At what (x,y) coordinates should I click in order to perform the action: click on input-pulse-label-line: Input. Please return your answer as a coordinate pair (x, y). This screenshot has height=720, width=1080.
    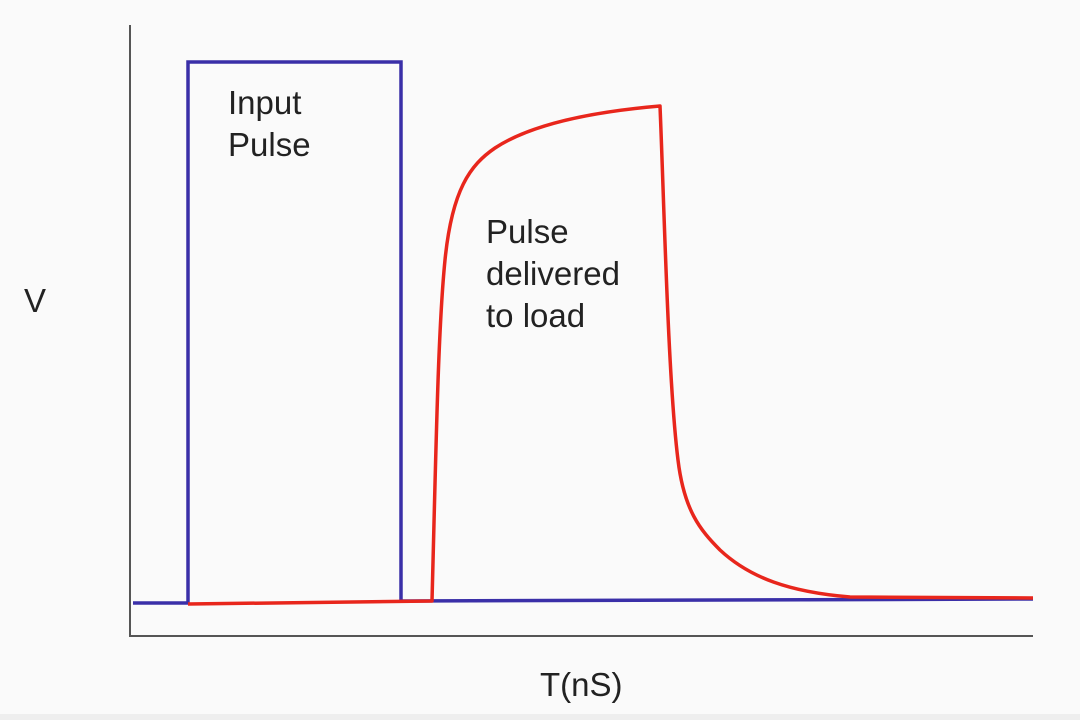
    Looking at the image, I should click on (265, 102).